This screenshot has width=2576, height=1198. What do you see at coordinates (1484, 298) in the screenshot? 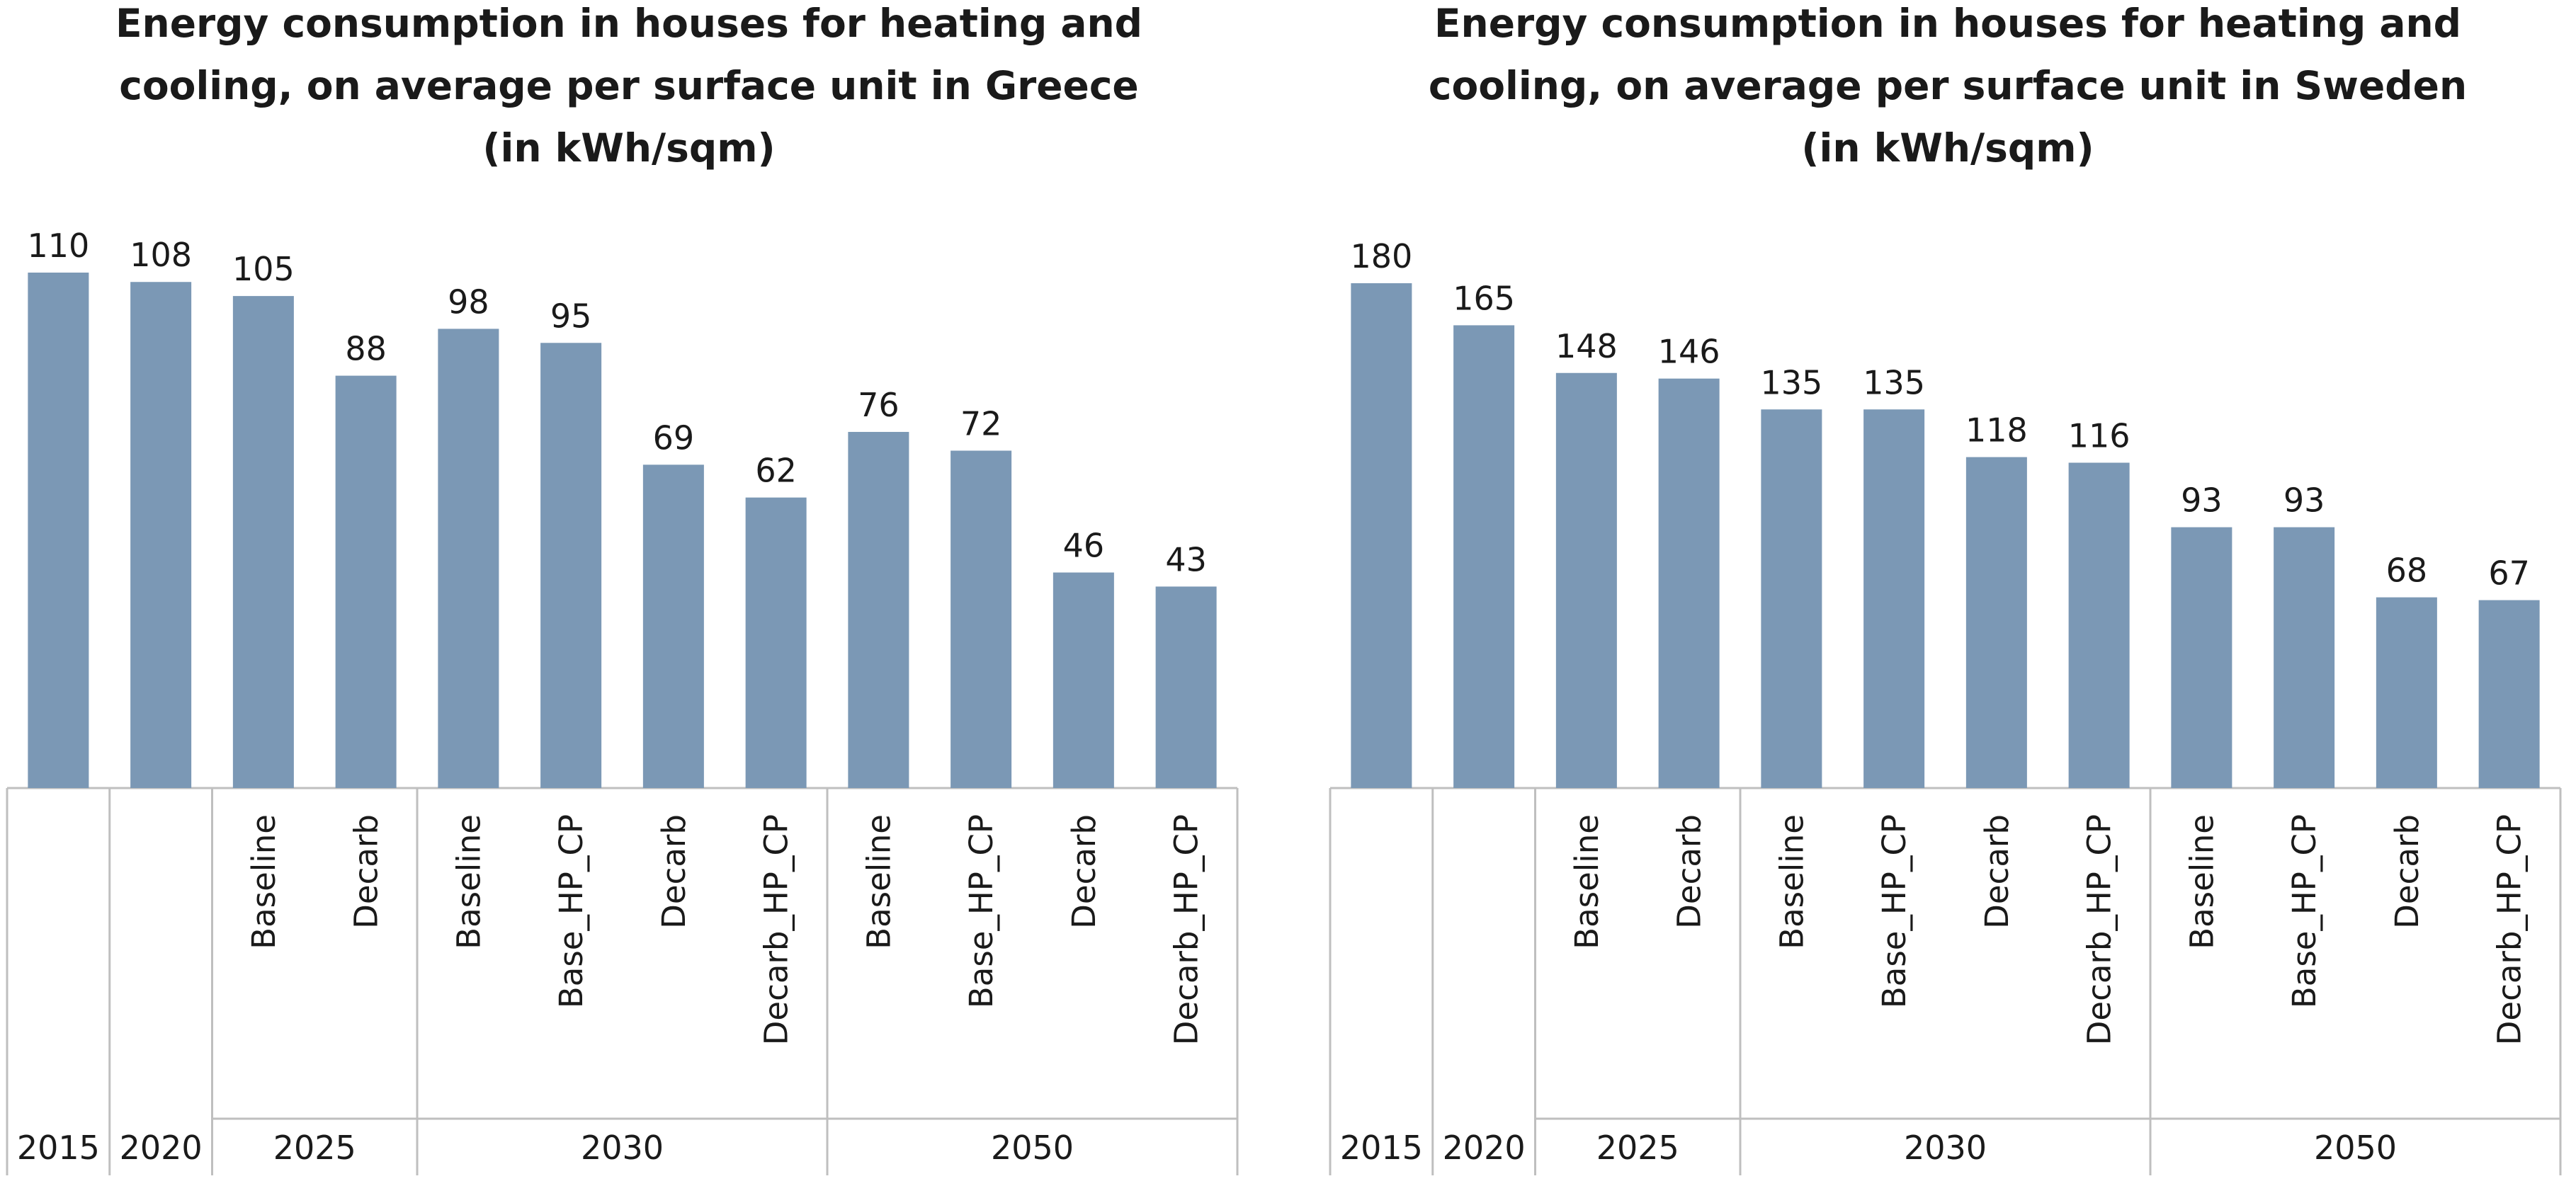
I see `data-label: 165` at bounding box center [1484, 298].